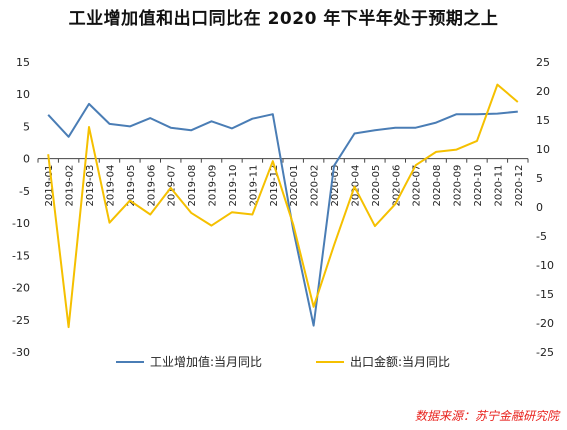 This screenshot has width=567, height=430. Describe the element at coordinates (283, 361) in the screenshot. I see `chart-legend: 工业增加值:当月同比 出口金额:当月同比` at that location.